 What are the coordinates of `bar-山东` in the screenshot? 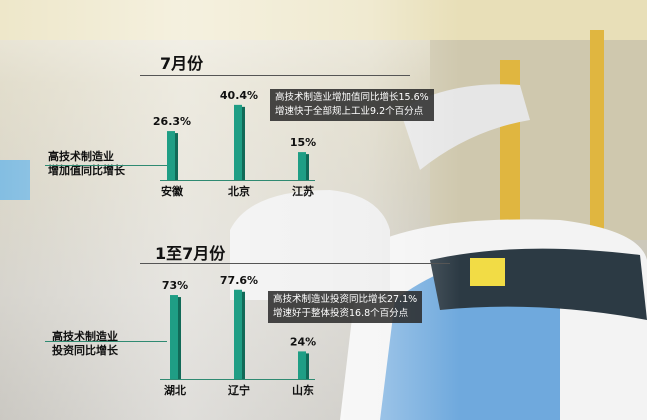 It's located at (302, 365).